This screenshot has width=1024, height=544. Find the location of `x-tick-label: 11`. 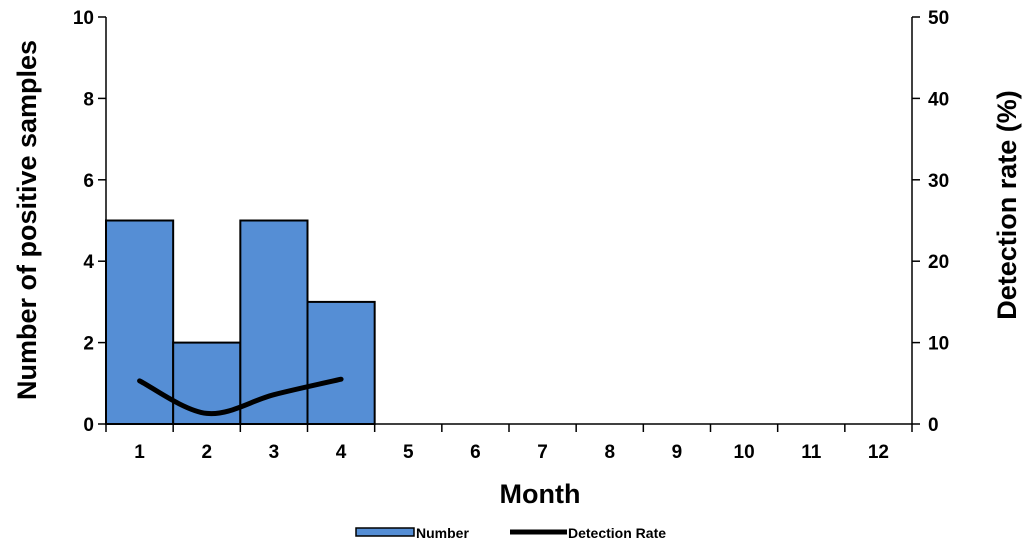

x-tick-label: 11 is located at coordinates (811, 452).